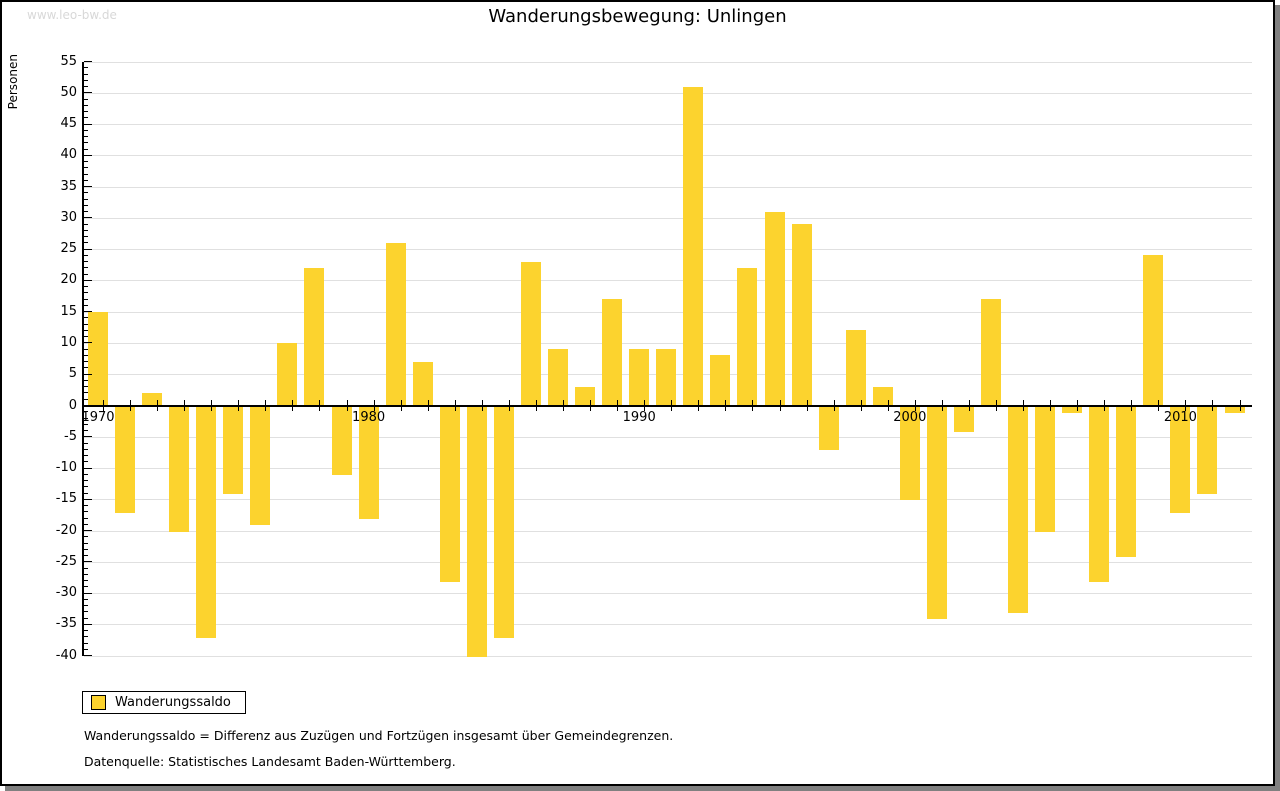  Describe the element at coordinates (910, 417) in the screenshot. I see `x-tick-label: 2000` at that location.